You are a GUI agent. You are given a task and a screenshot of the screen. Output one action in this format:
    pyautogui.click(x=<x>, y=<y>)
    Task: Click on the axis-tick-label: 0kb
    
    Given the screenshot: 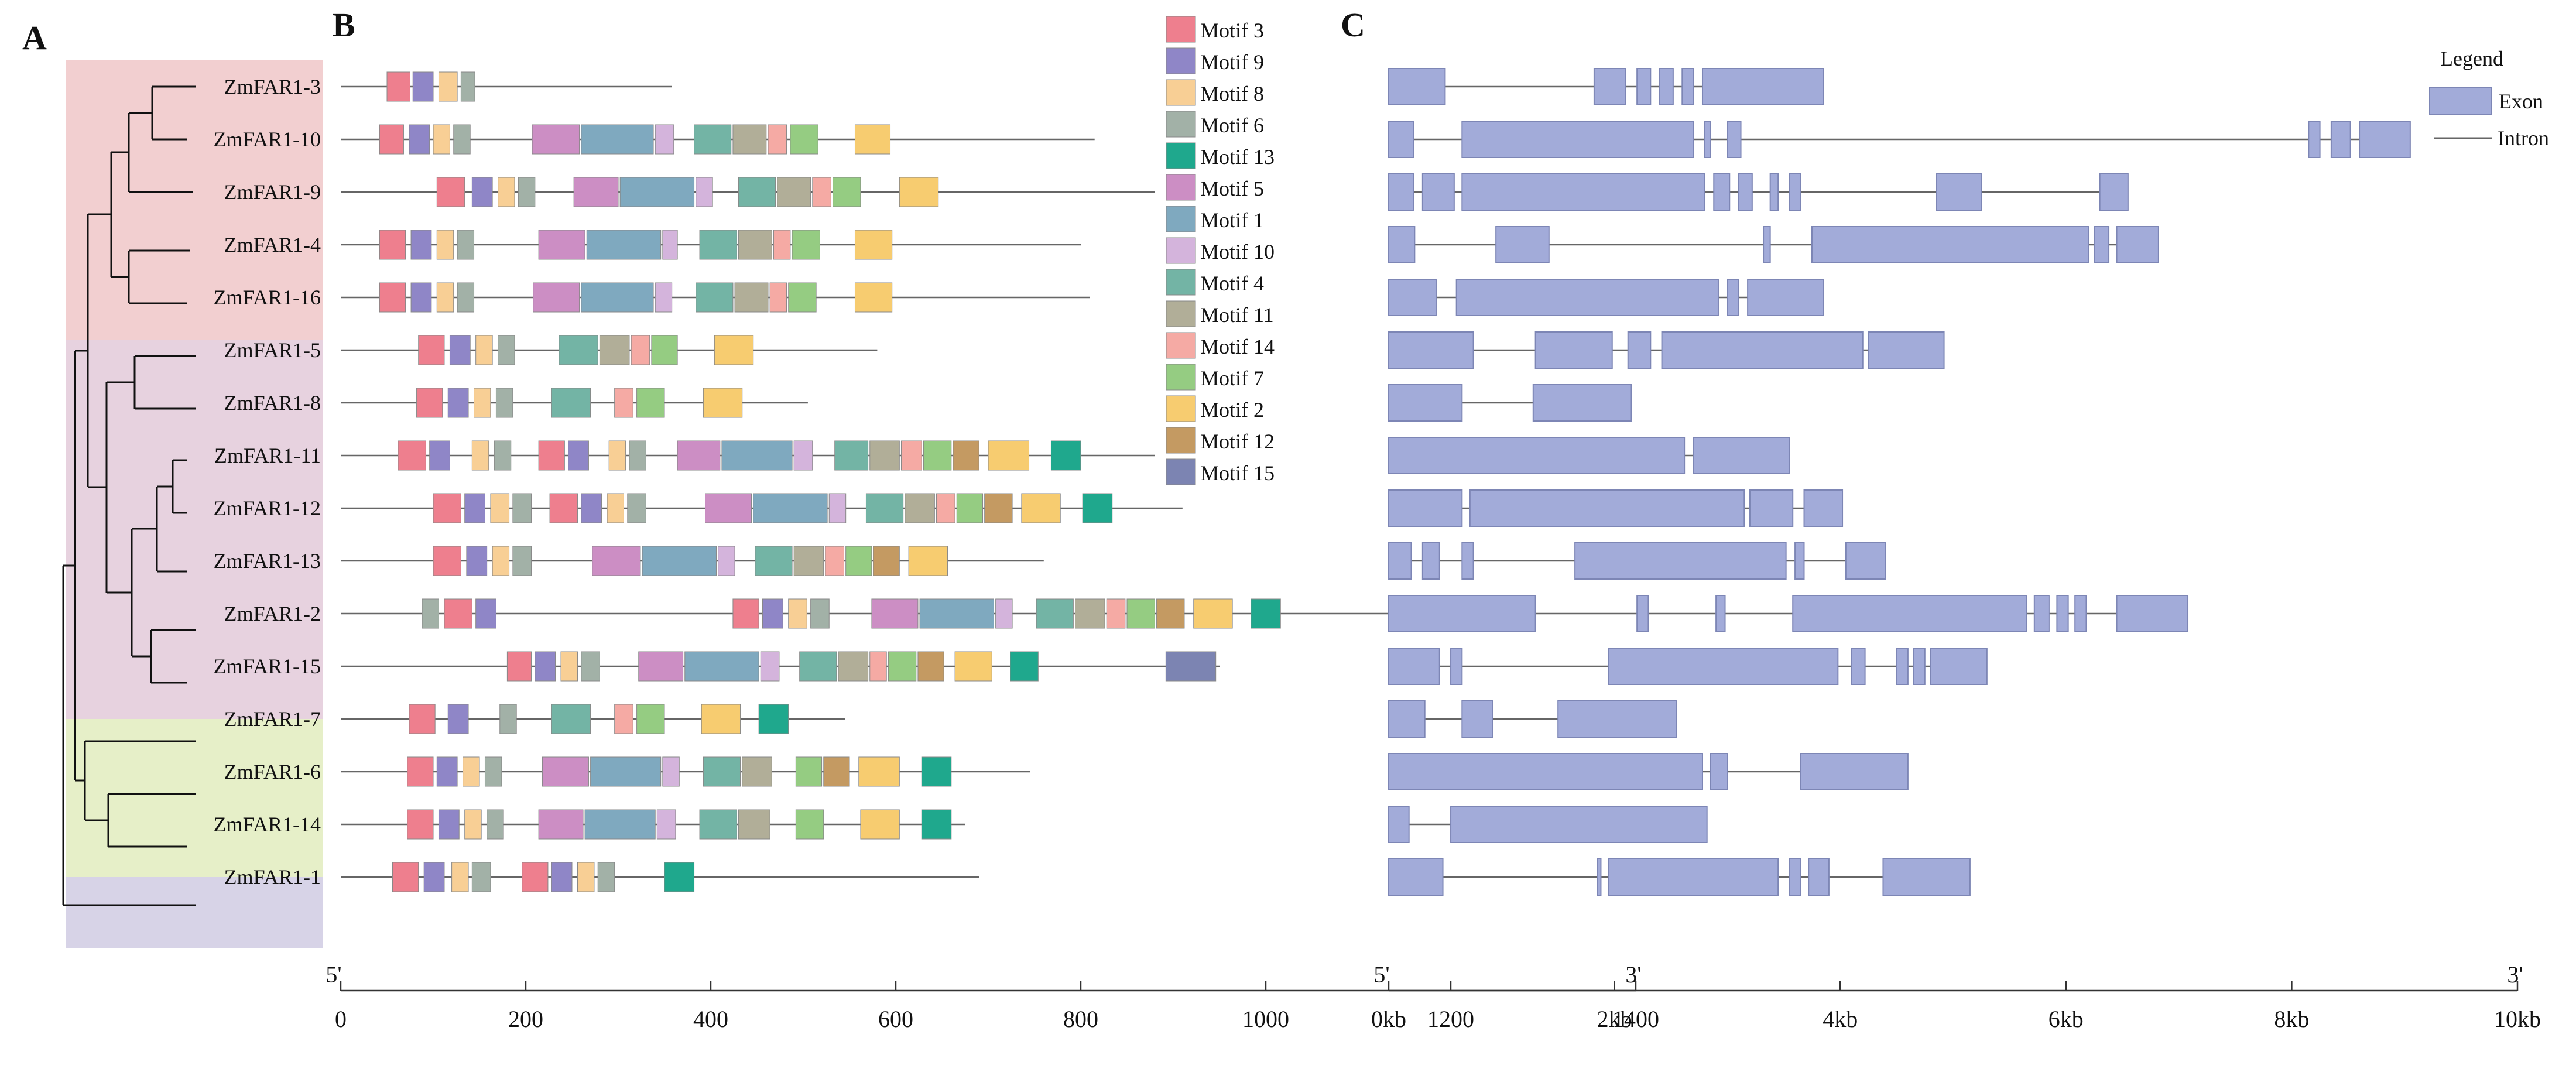 What is the action you would take?
    pyautogui.click(x=1388, y=1019)
    